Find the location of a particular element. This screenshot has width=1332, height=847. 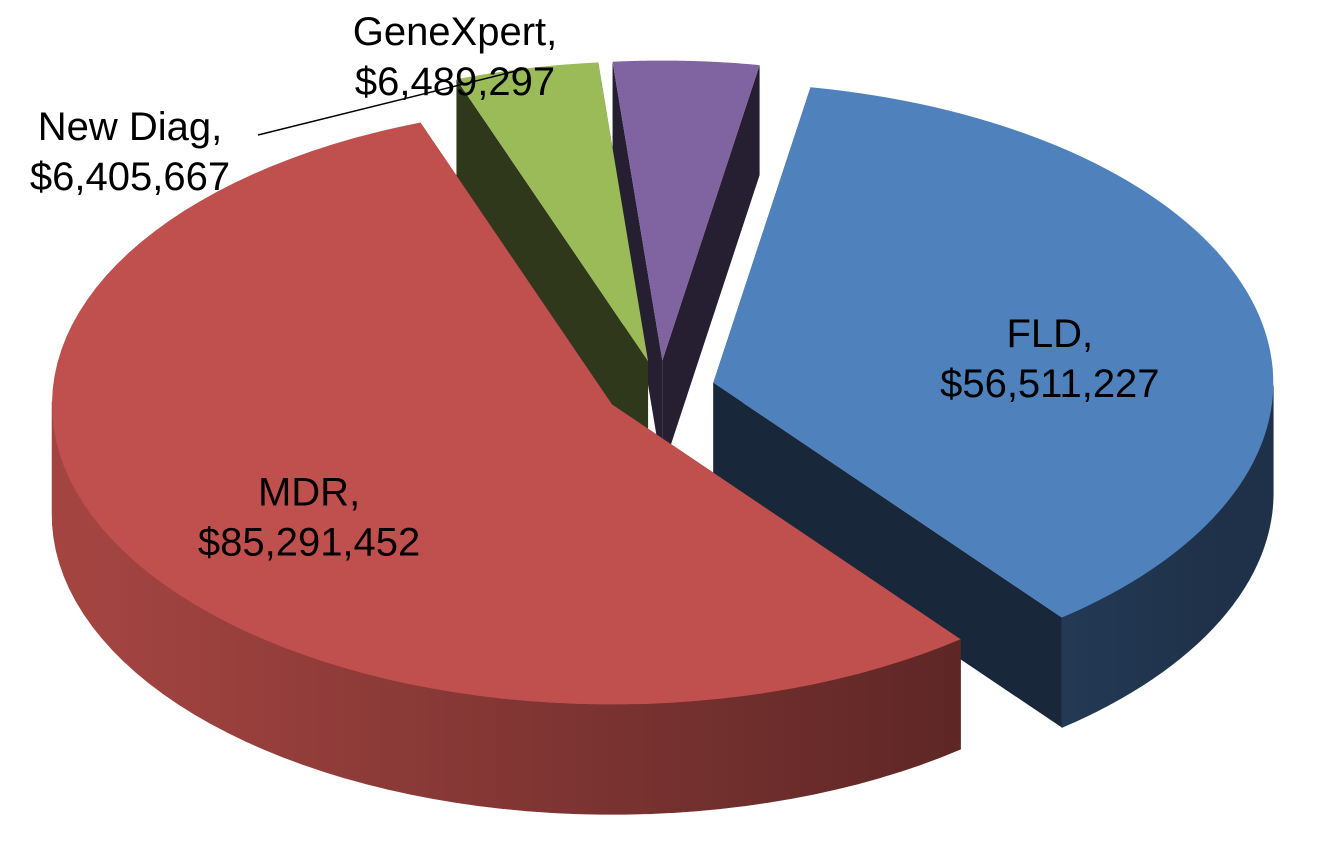

value-label: $6,489,297 is located at coordinates (455, 82).